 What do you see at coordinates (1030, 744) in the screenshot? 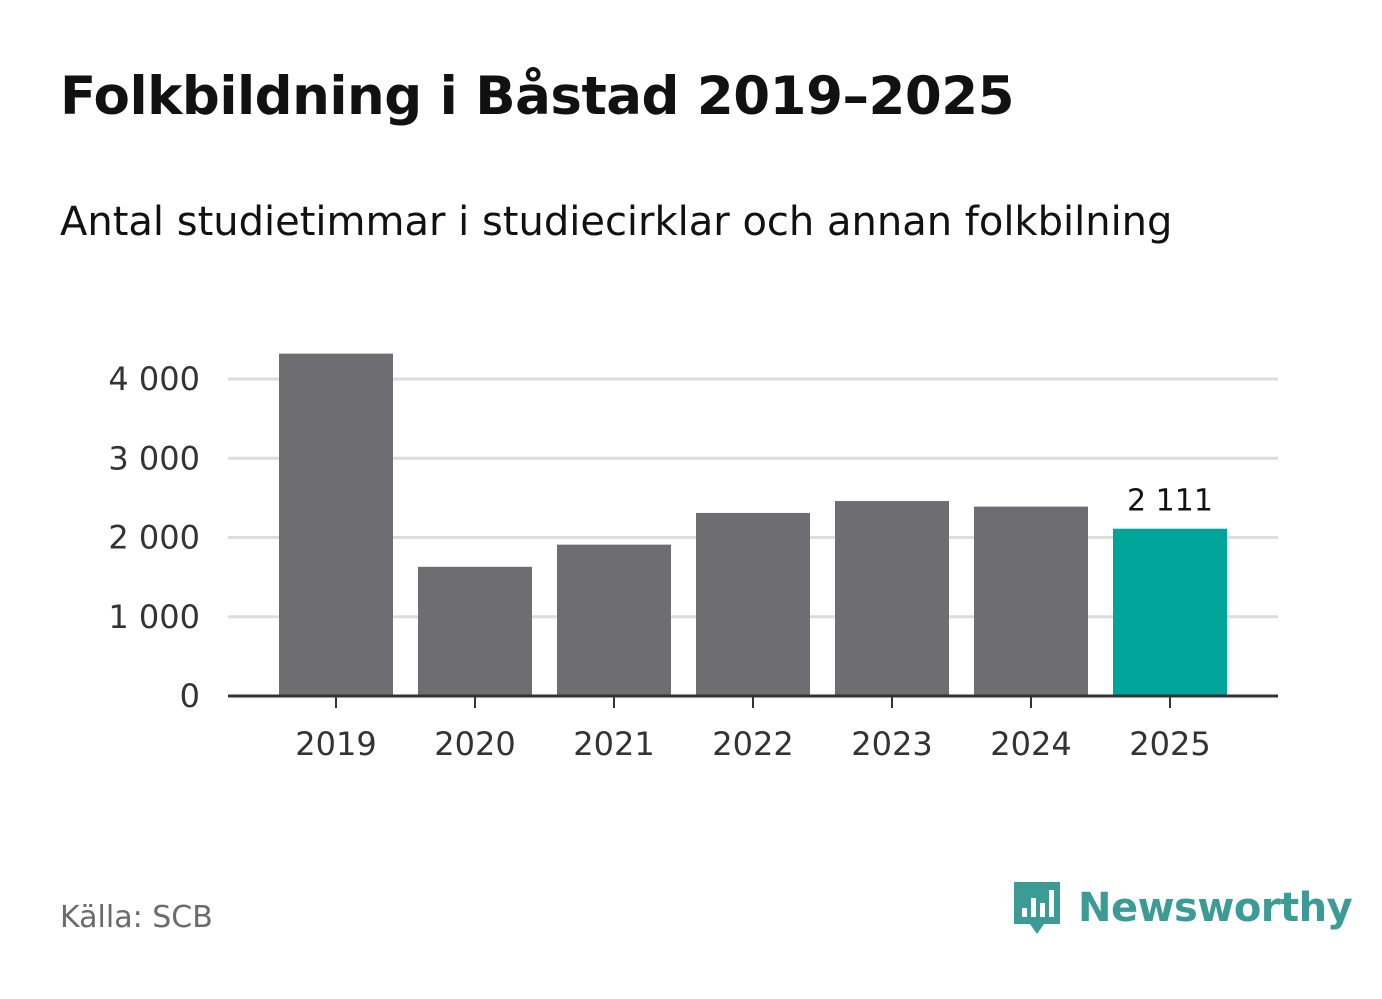
I see `x-tick-label: 2024` at bounding box center [1030, 744].